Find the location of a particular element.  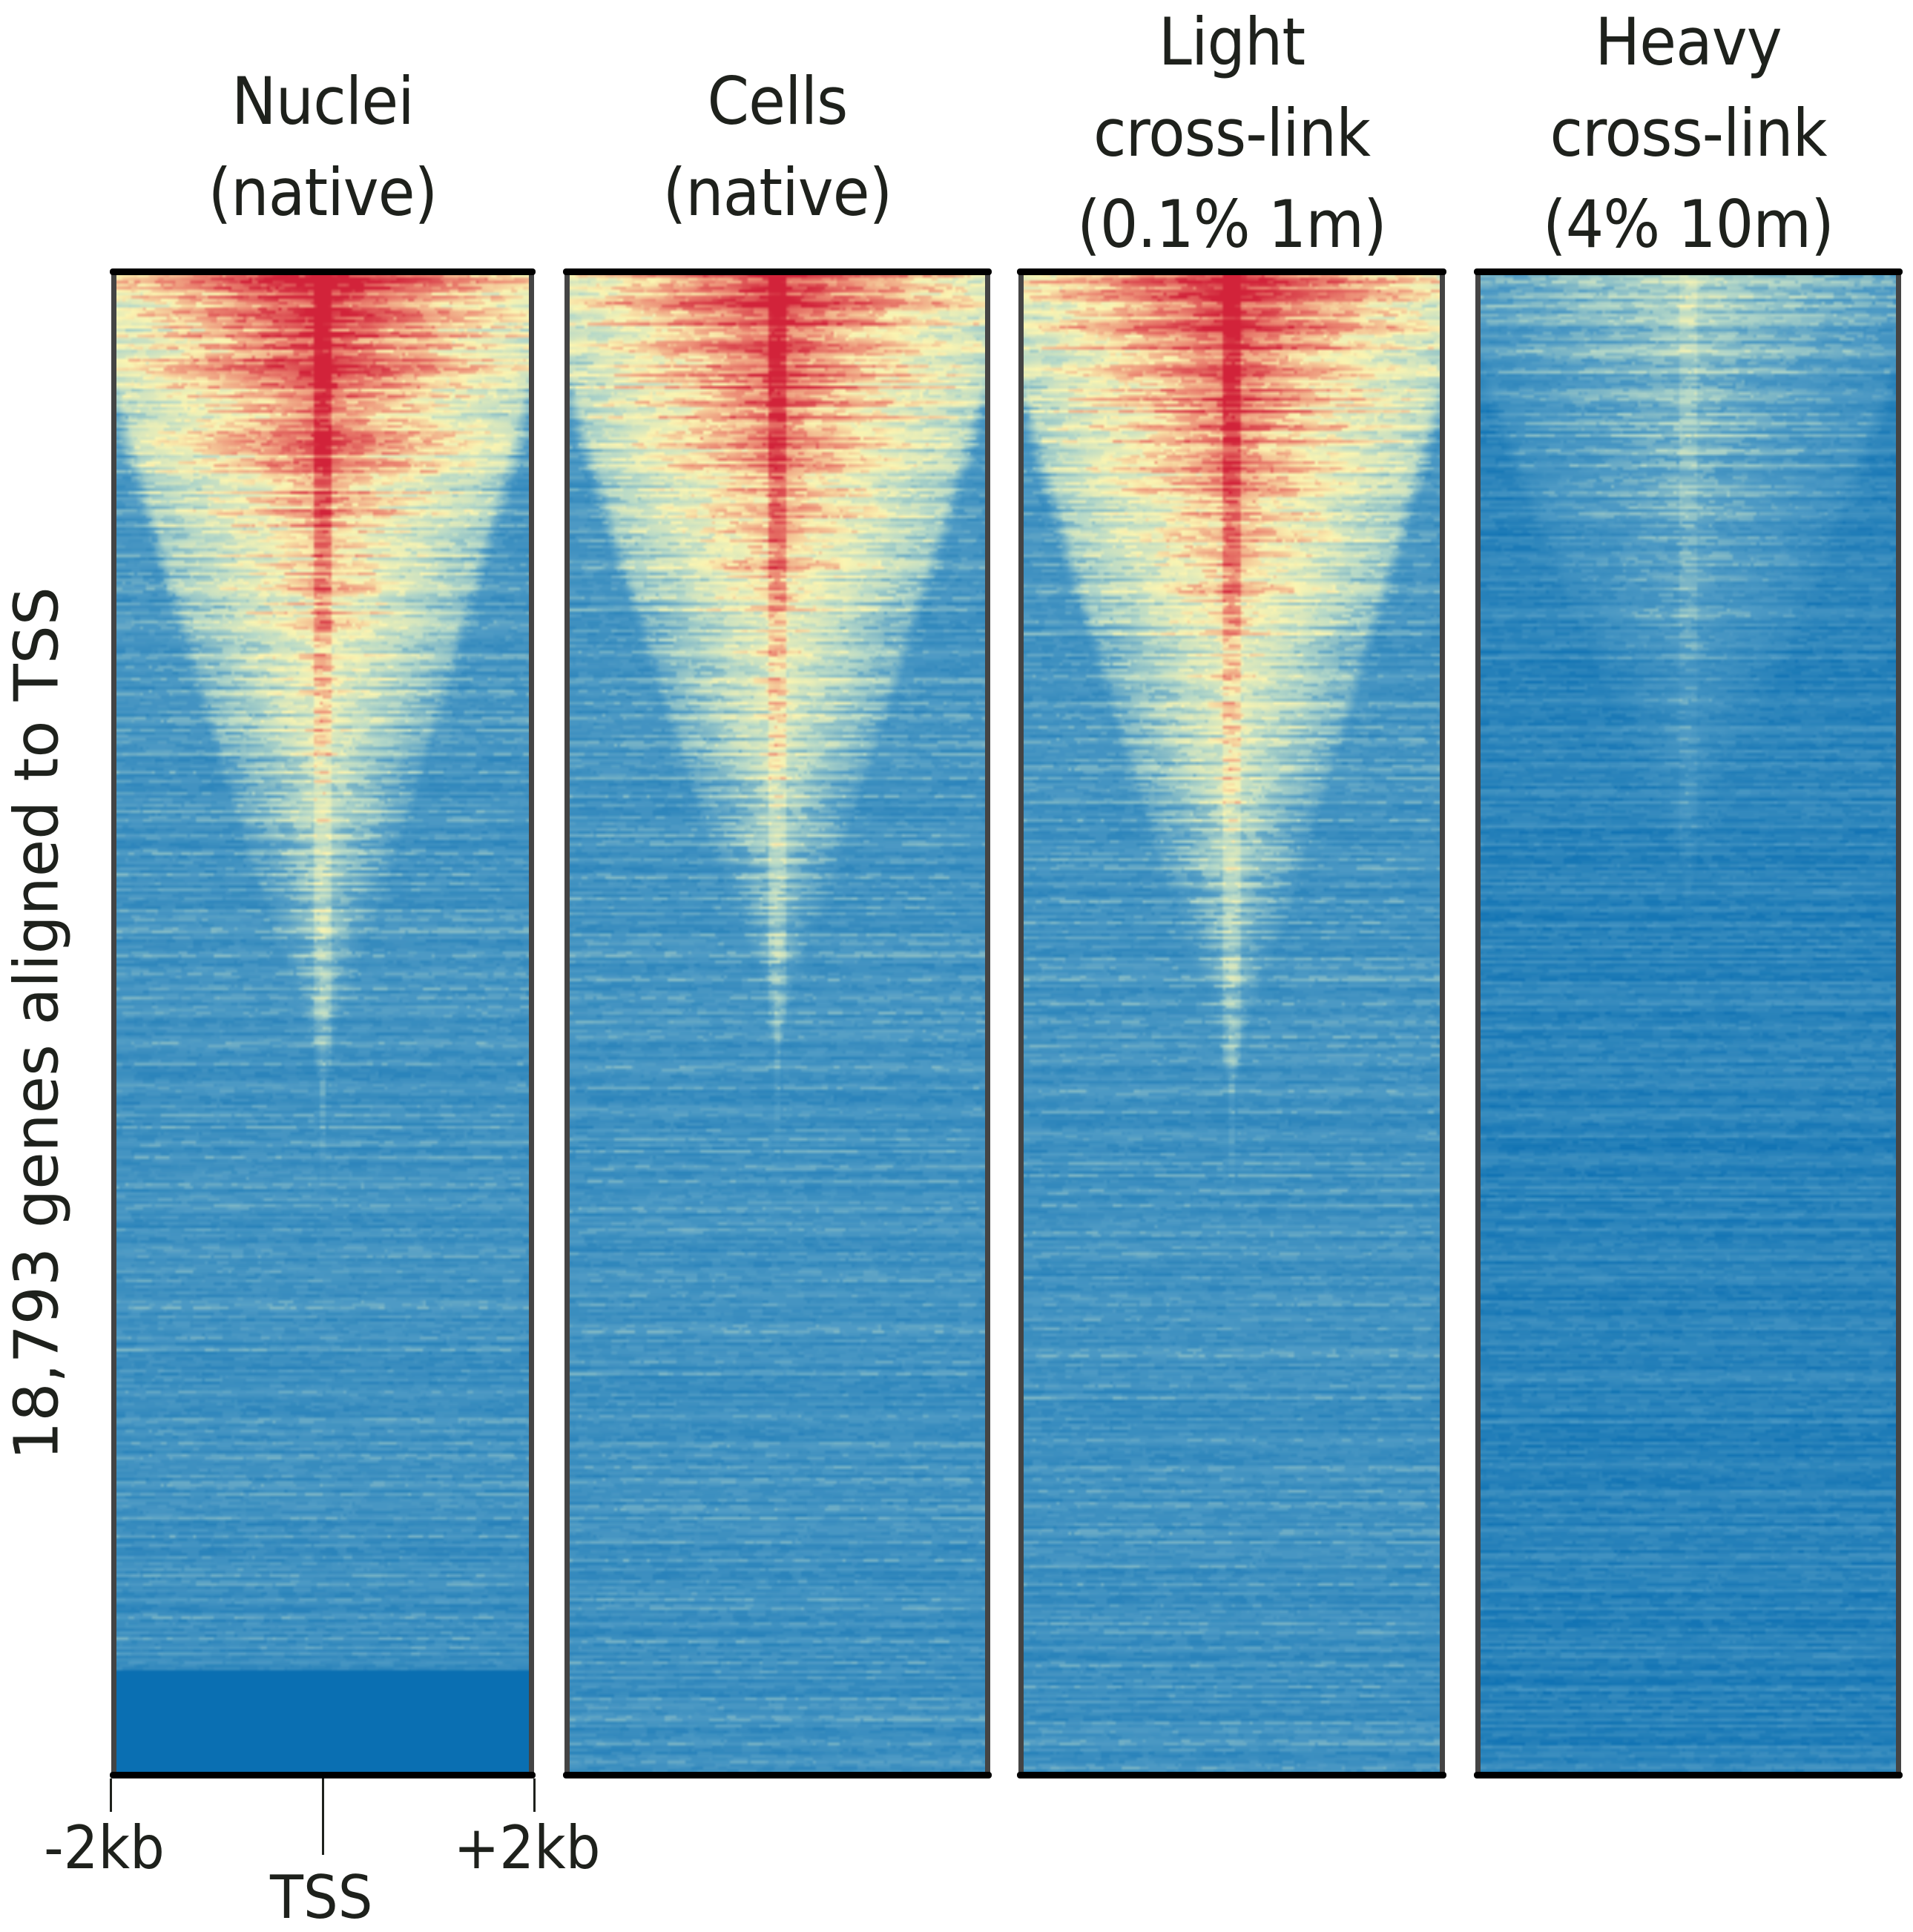

panel-title-line: Nuclei is located at coordinates (323, 101).